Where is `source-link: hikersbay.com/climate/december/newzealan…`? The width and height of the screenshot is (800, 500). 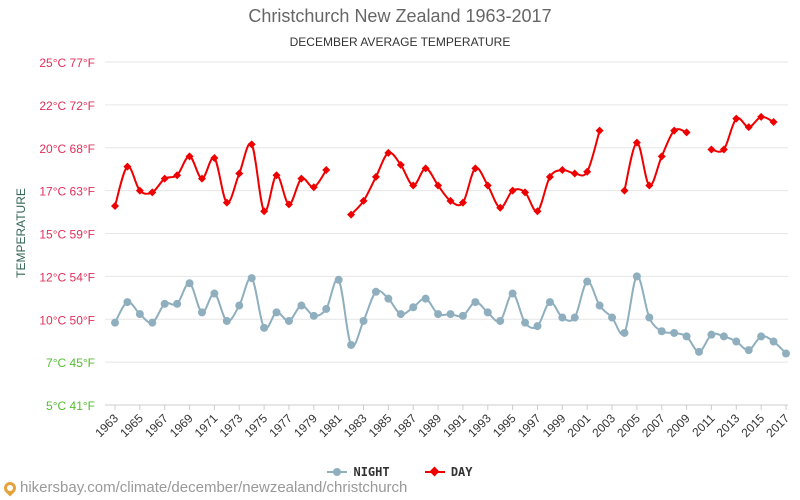
source-link: hikersbay.com/climate/december/newzealan… is located at coordinates (204, 487).